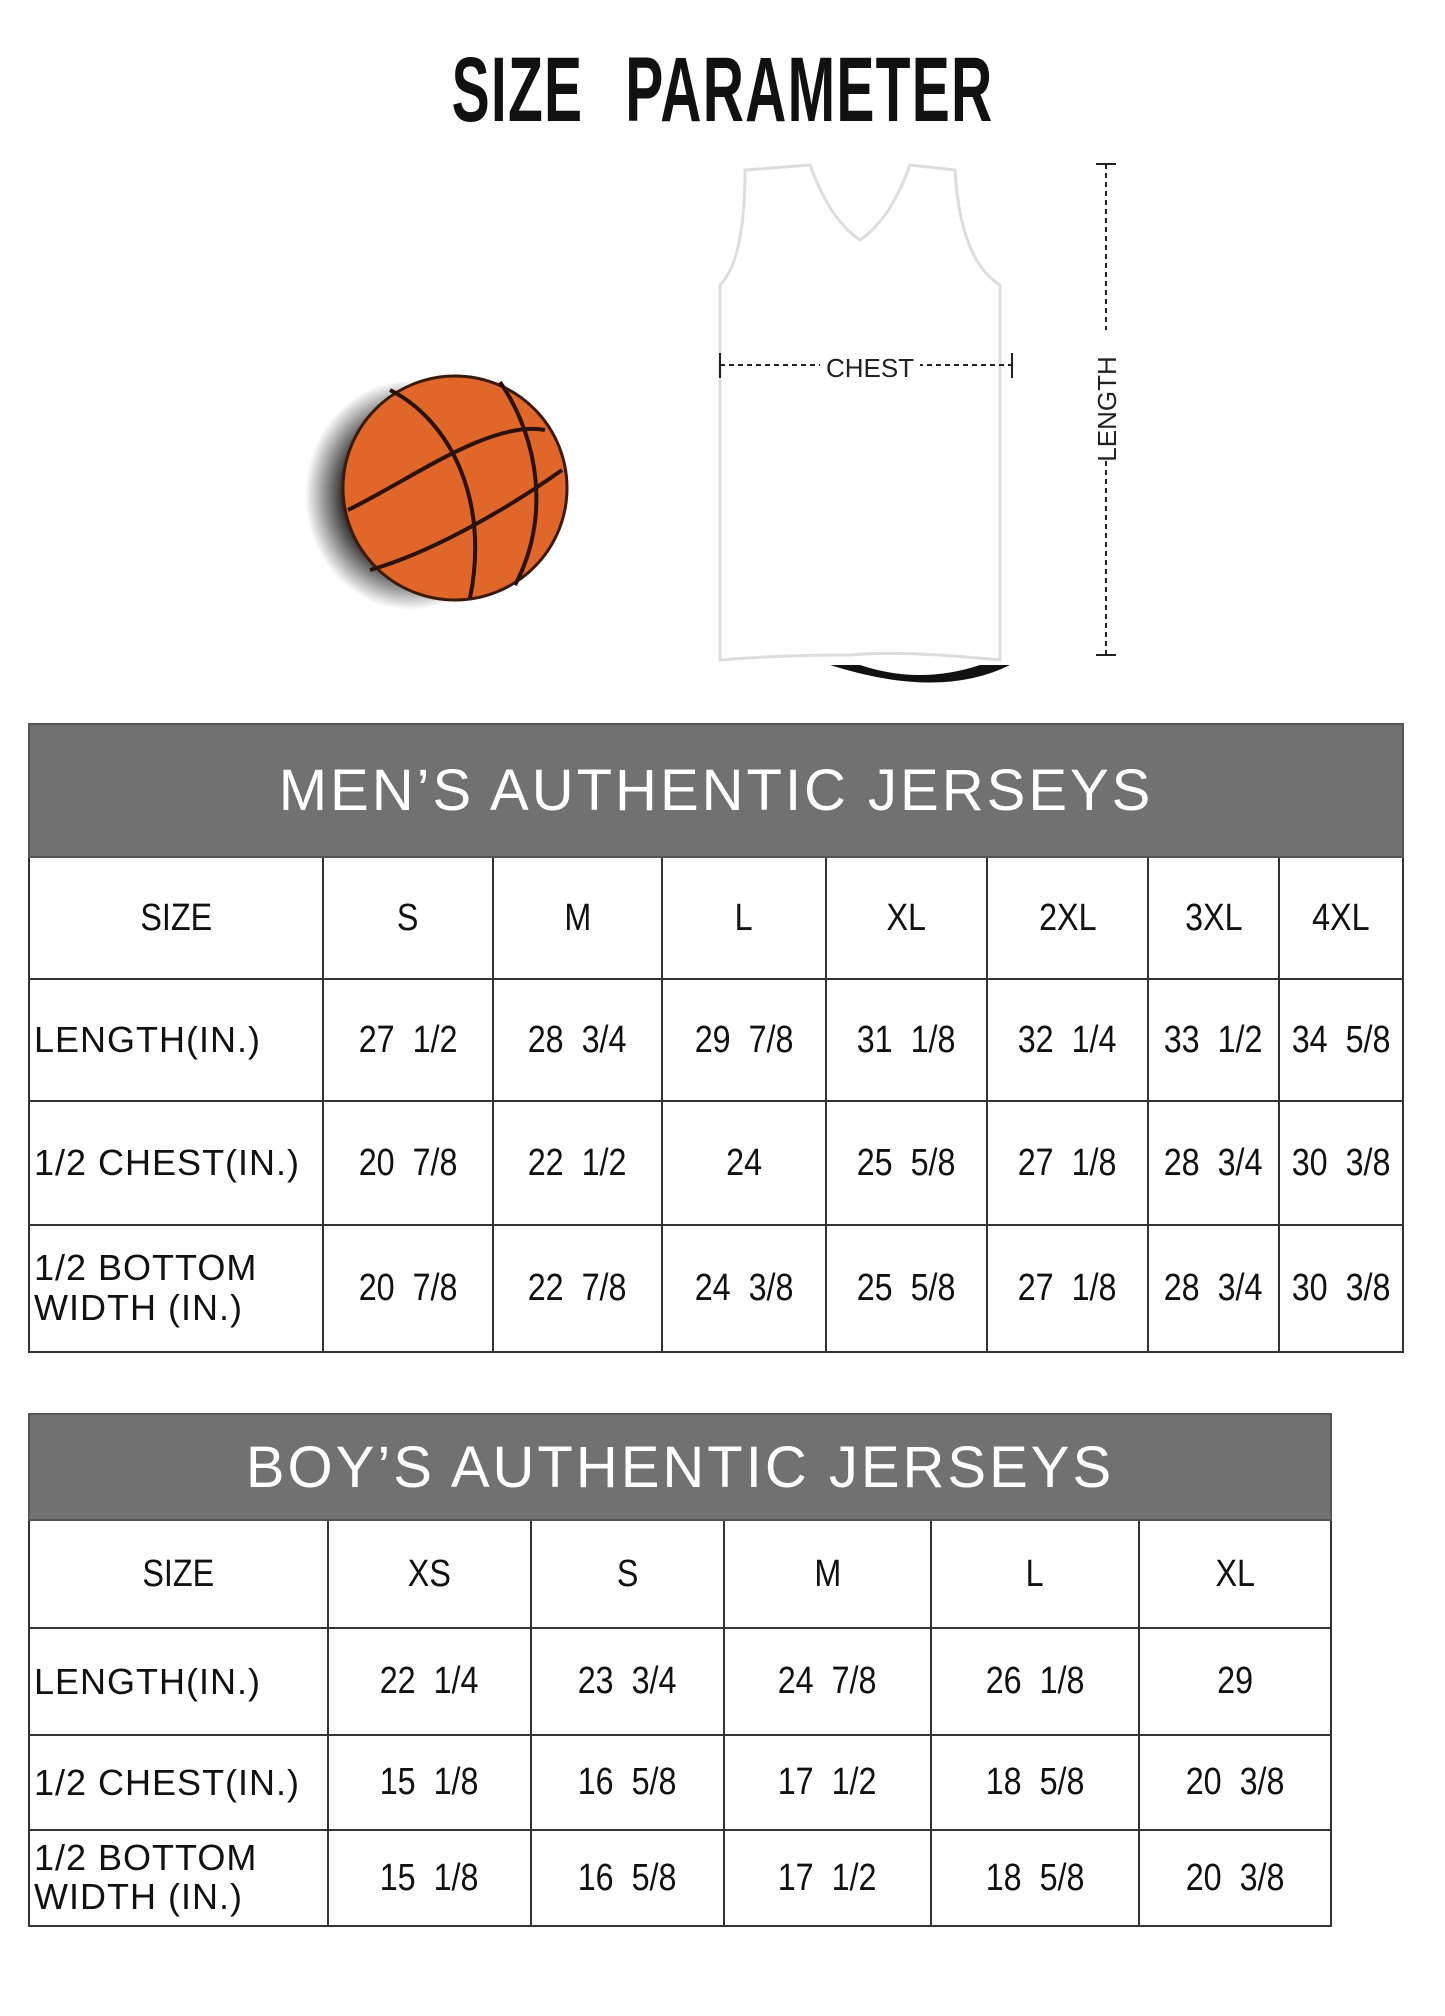 The width and height of the screenshot is (1445, 2016). I want to click on page-title: SIZE PARAMETER, so click(722, 90).